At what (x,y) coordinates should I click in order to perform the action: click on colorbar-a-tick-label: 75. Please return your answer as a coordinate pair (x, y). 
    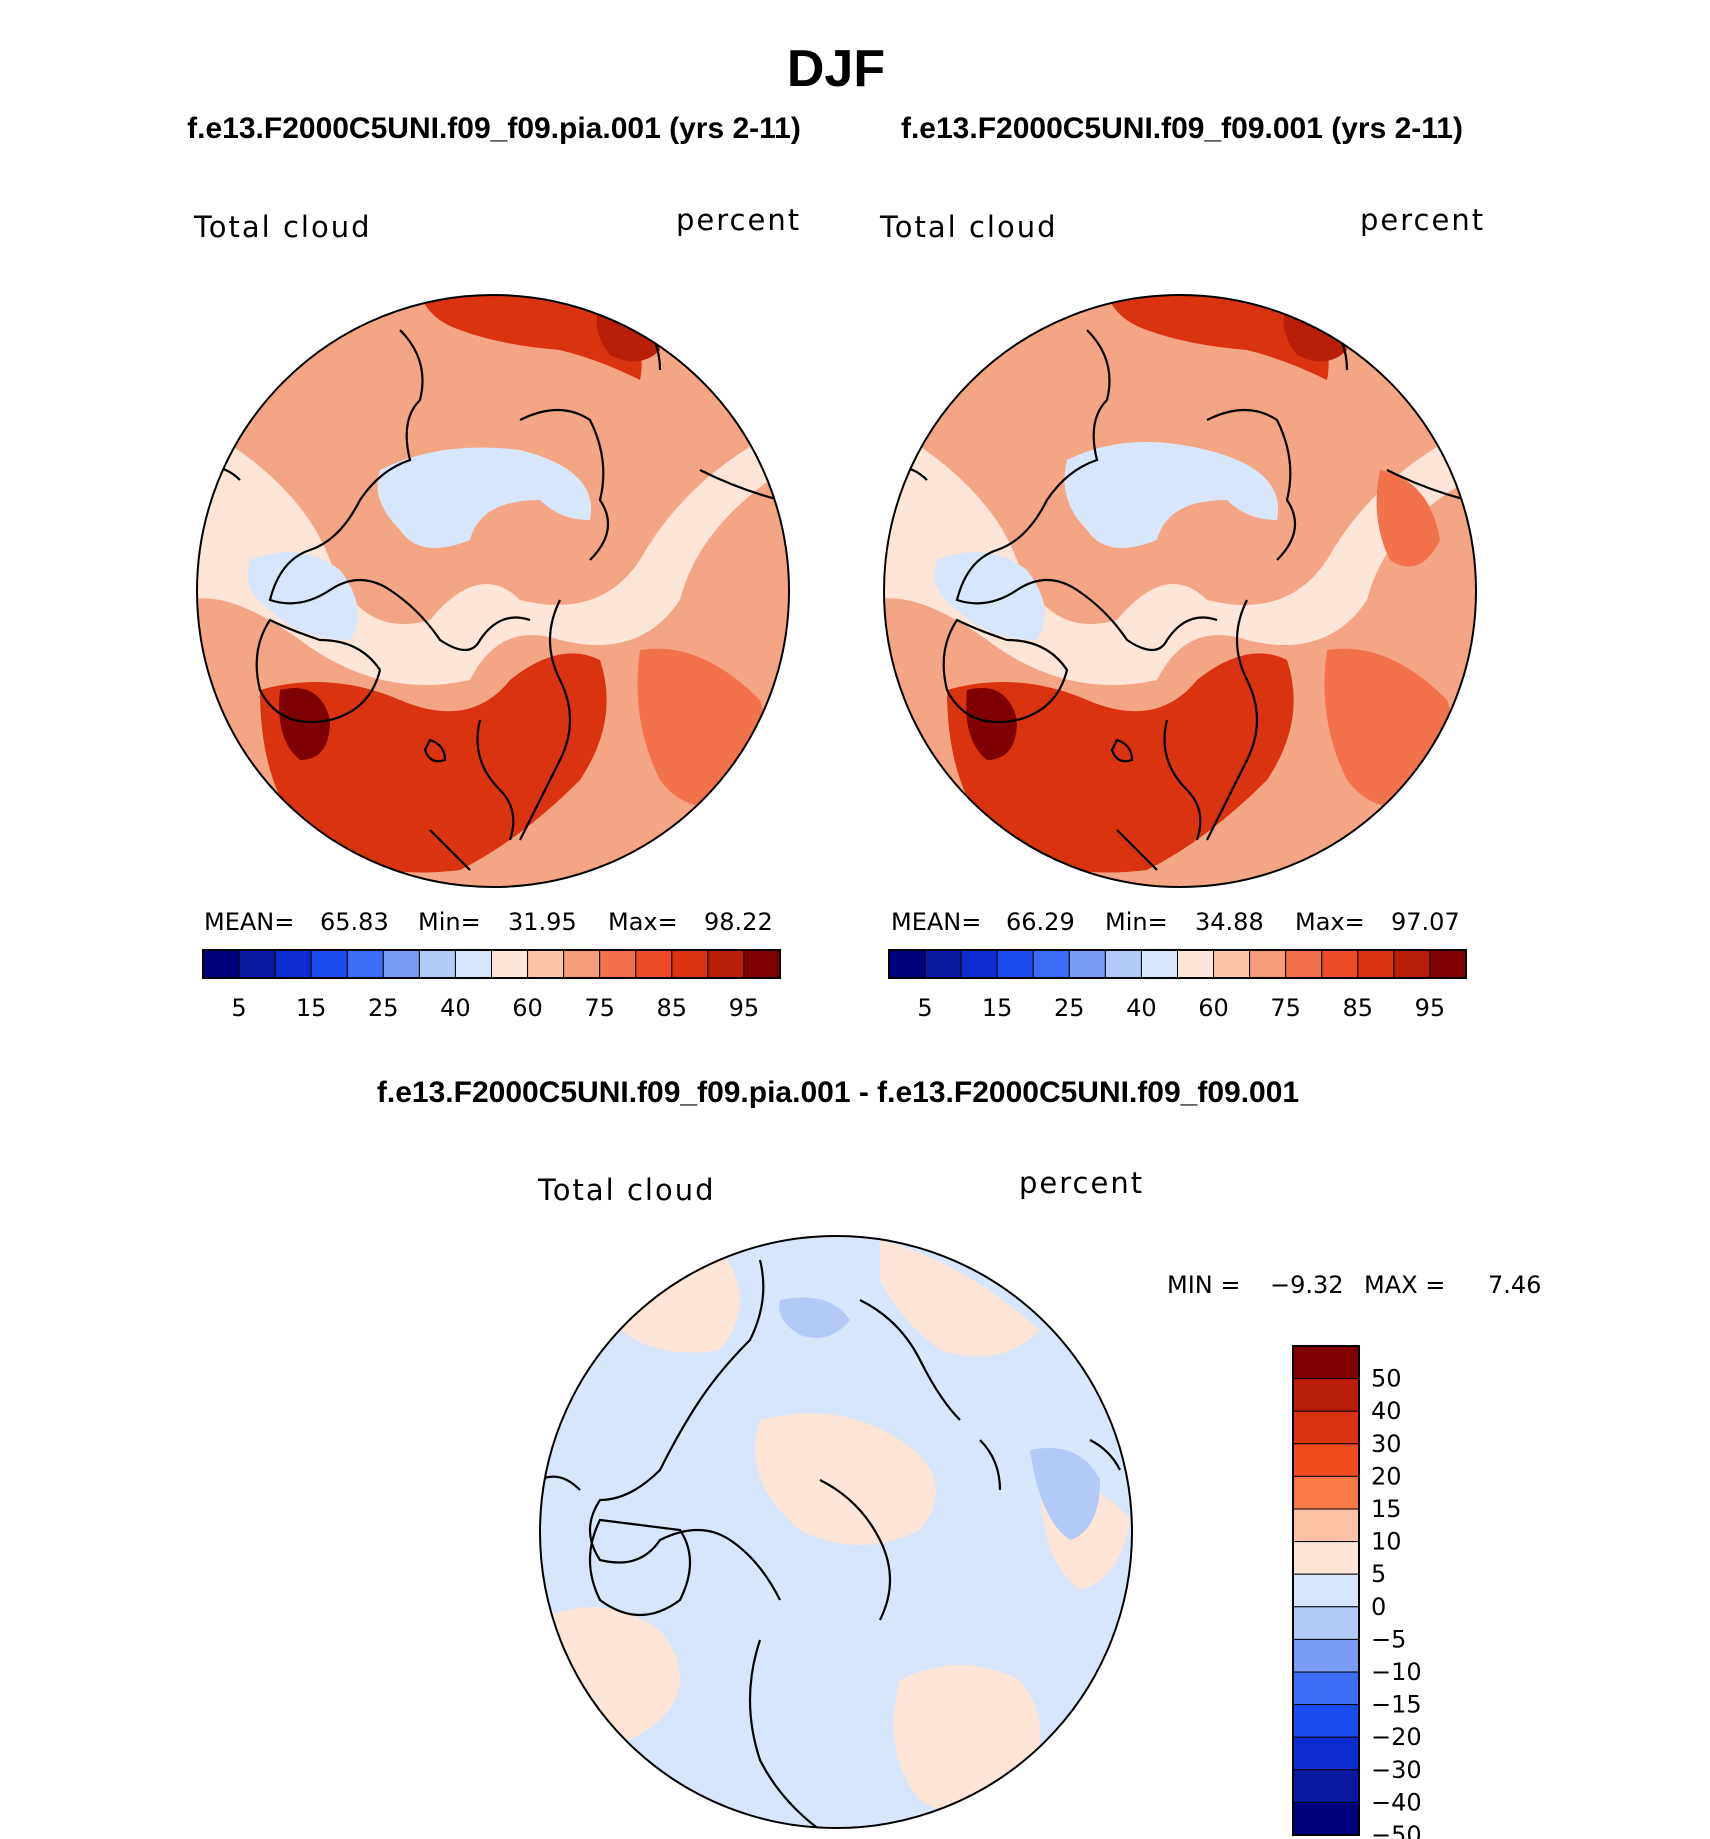
    Looking at the image, I should click on (599, 1008).